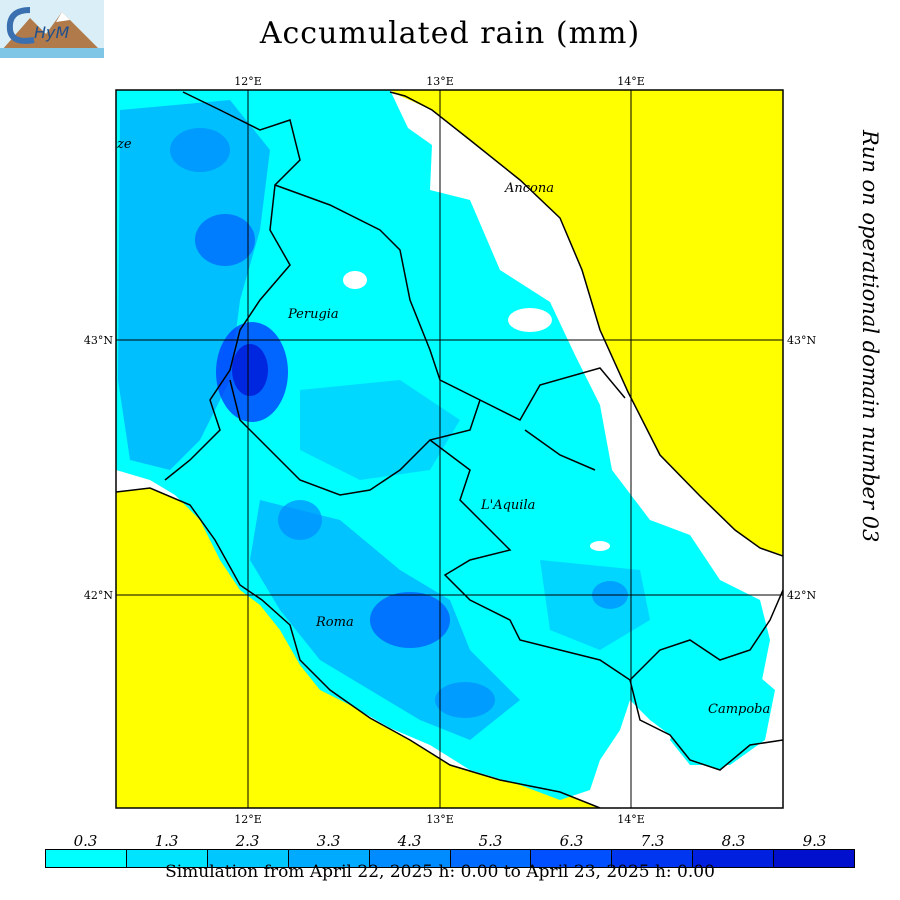 The image size is (900, 900). Describe the element at coordinates (124, 144) in the screenshot. I see `city-label-firenze: ze` at that location.